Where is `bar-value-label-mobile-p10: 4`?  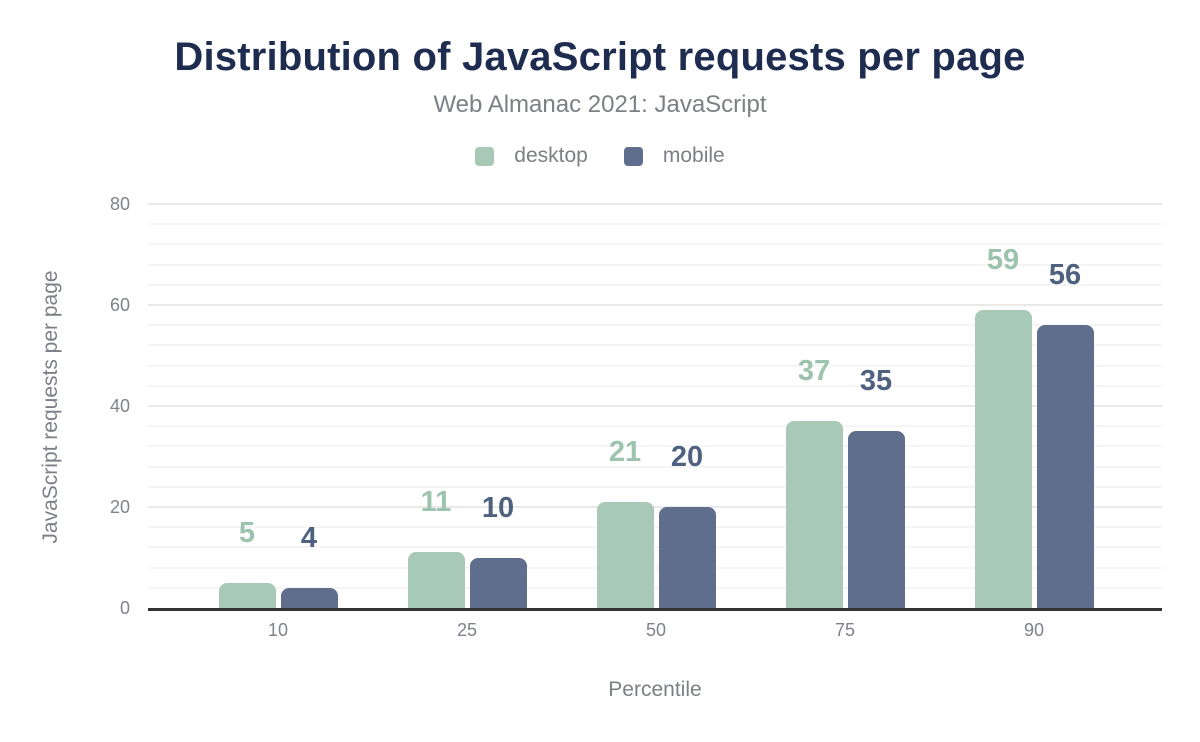
bar-value-label-mobile-p10: 4 is located at coordinates (309, 537).